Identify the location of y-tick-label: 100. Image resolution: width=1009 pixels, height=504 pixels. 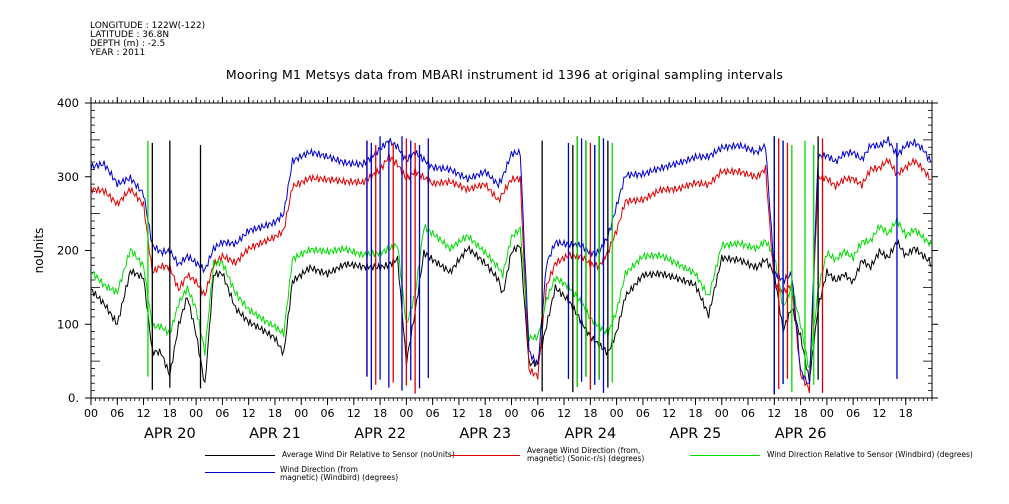
(68, 324).